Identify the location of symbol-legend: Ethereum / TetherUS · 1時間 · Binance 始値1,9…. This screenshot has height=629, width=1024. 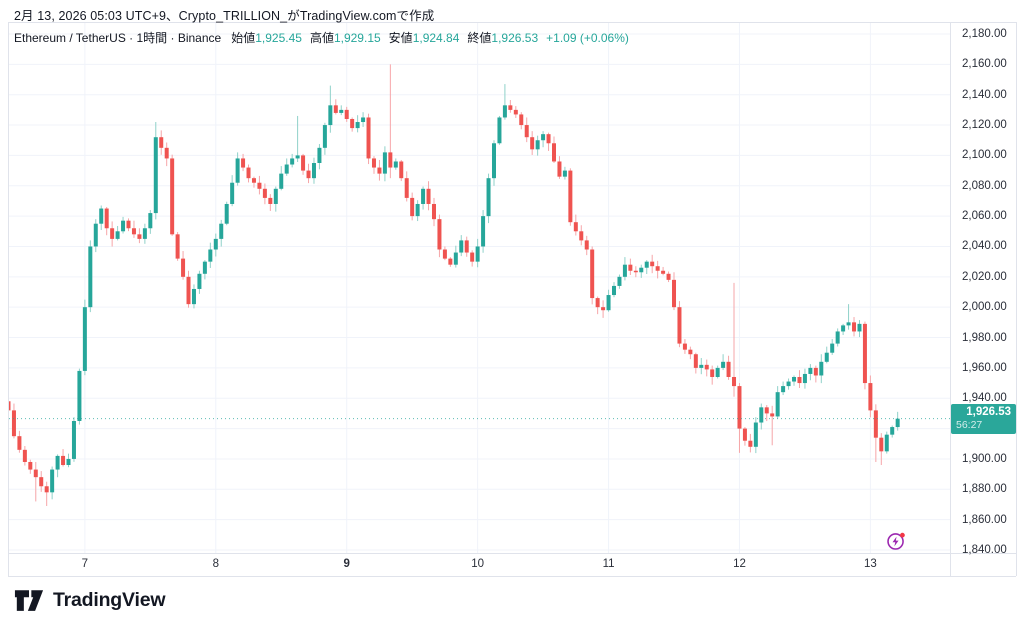
(321, 37).